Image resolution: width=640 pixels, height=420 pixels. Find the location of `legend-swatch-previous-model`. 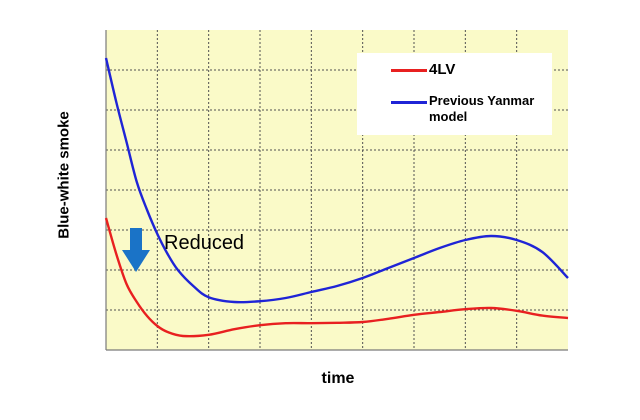

legend-swatch-previous-model is located at coordinates (409, 102).